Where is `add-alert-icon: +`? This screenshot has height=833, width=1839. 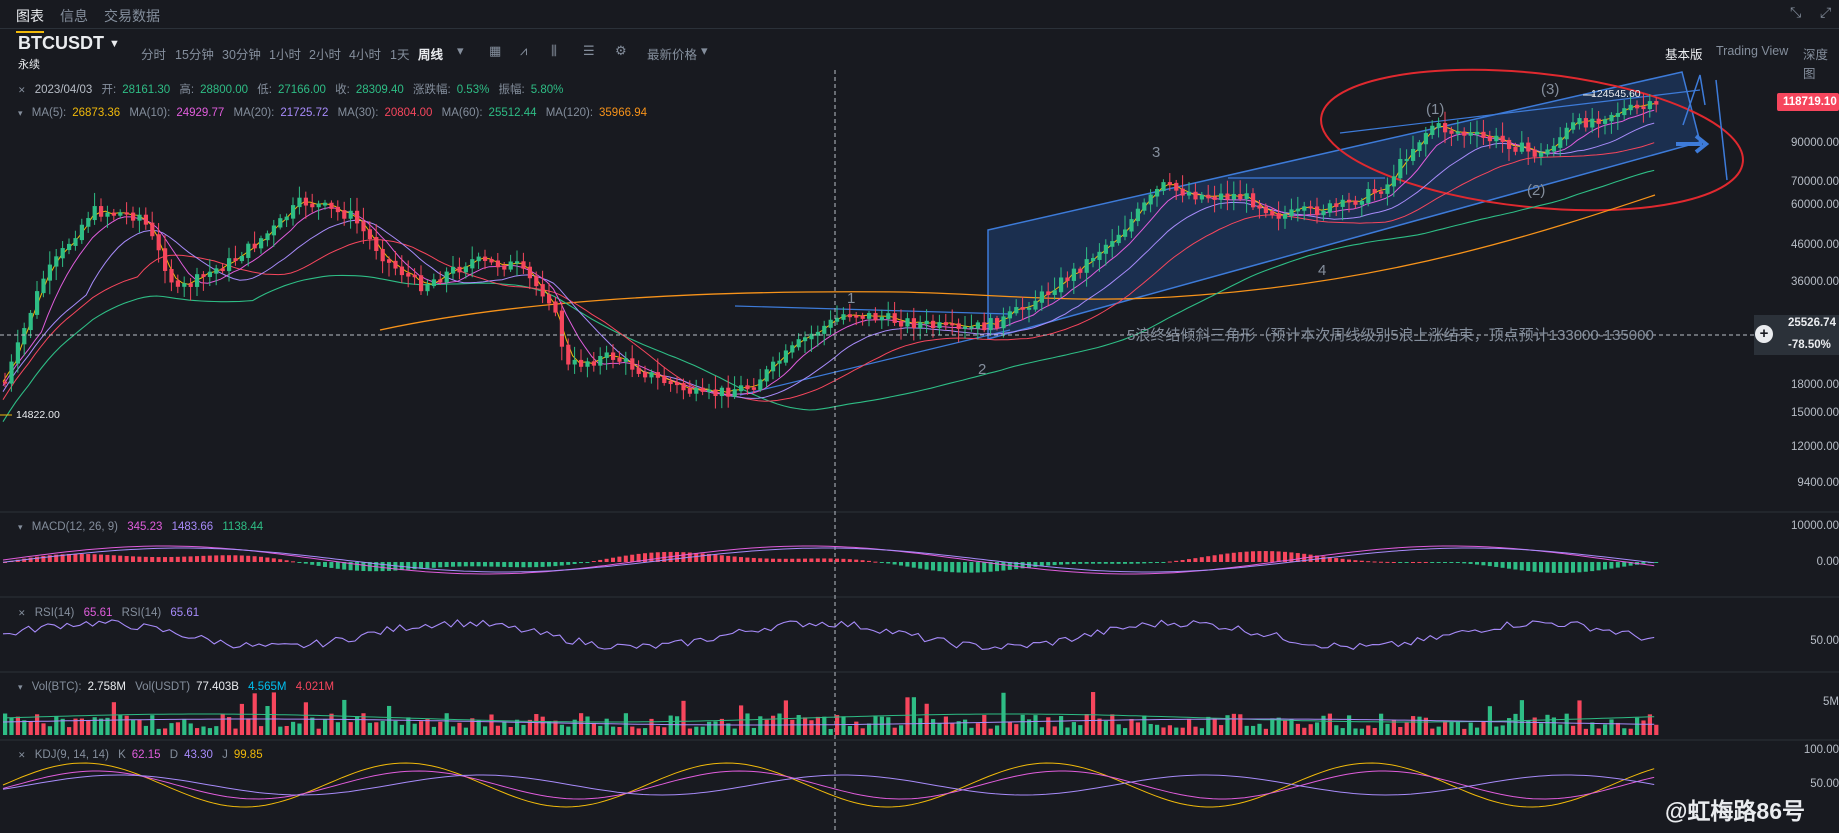 add-alert-icon: + is located at coordinates (1764, 334).